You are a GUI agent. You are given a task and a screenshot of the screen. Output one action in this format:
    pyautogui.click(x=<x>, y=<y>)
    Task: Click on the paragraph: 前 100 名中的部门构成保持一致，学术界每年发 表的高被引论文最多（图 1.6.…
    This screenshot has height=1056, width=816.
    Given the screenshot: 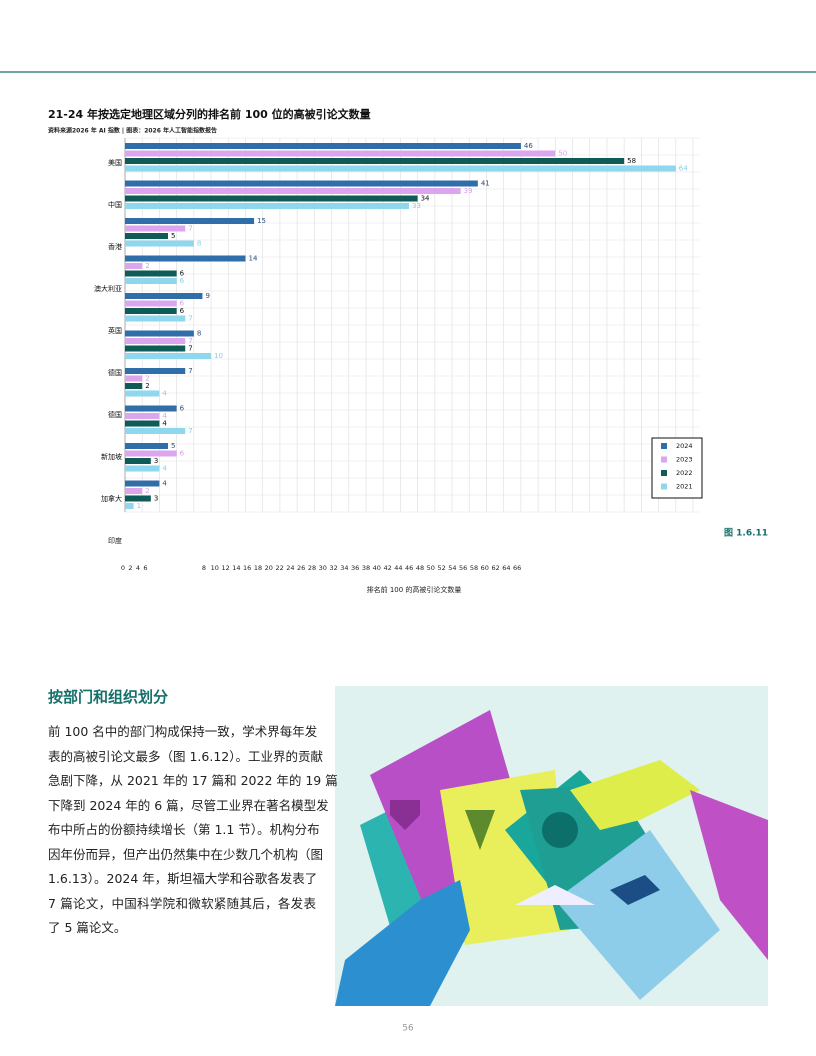 What is the action you would take?
    pyautogui.click(x=193, y=830)
    